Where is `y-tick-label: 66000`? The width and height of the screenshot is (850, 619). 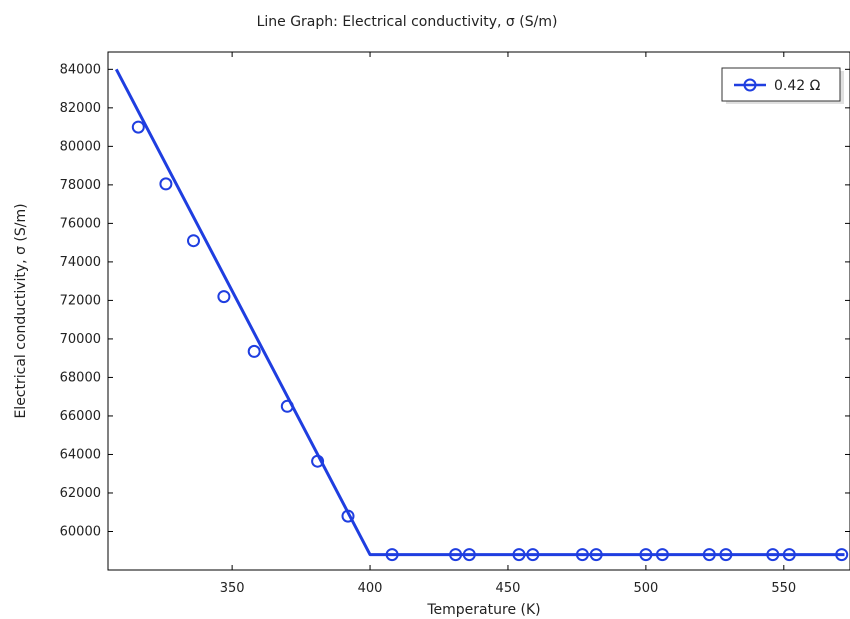 y-tick-label: 66000 is located at coordinates (80, 416).